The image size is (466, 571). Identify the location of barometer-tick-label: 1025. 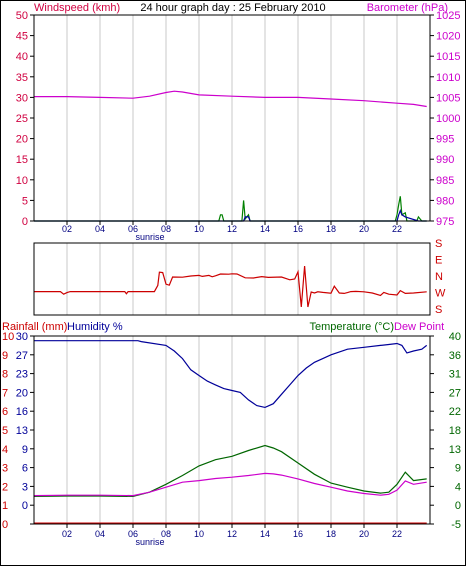
(448, 16).